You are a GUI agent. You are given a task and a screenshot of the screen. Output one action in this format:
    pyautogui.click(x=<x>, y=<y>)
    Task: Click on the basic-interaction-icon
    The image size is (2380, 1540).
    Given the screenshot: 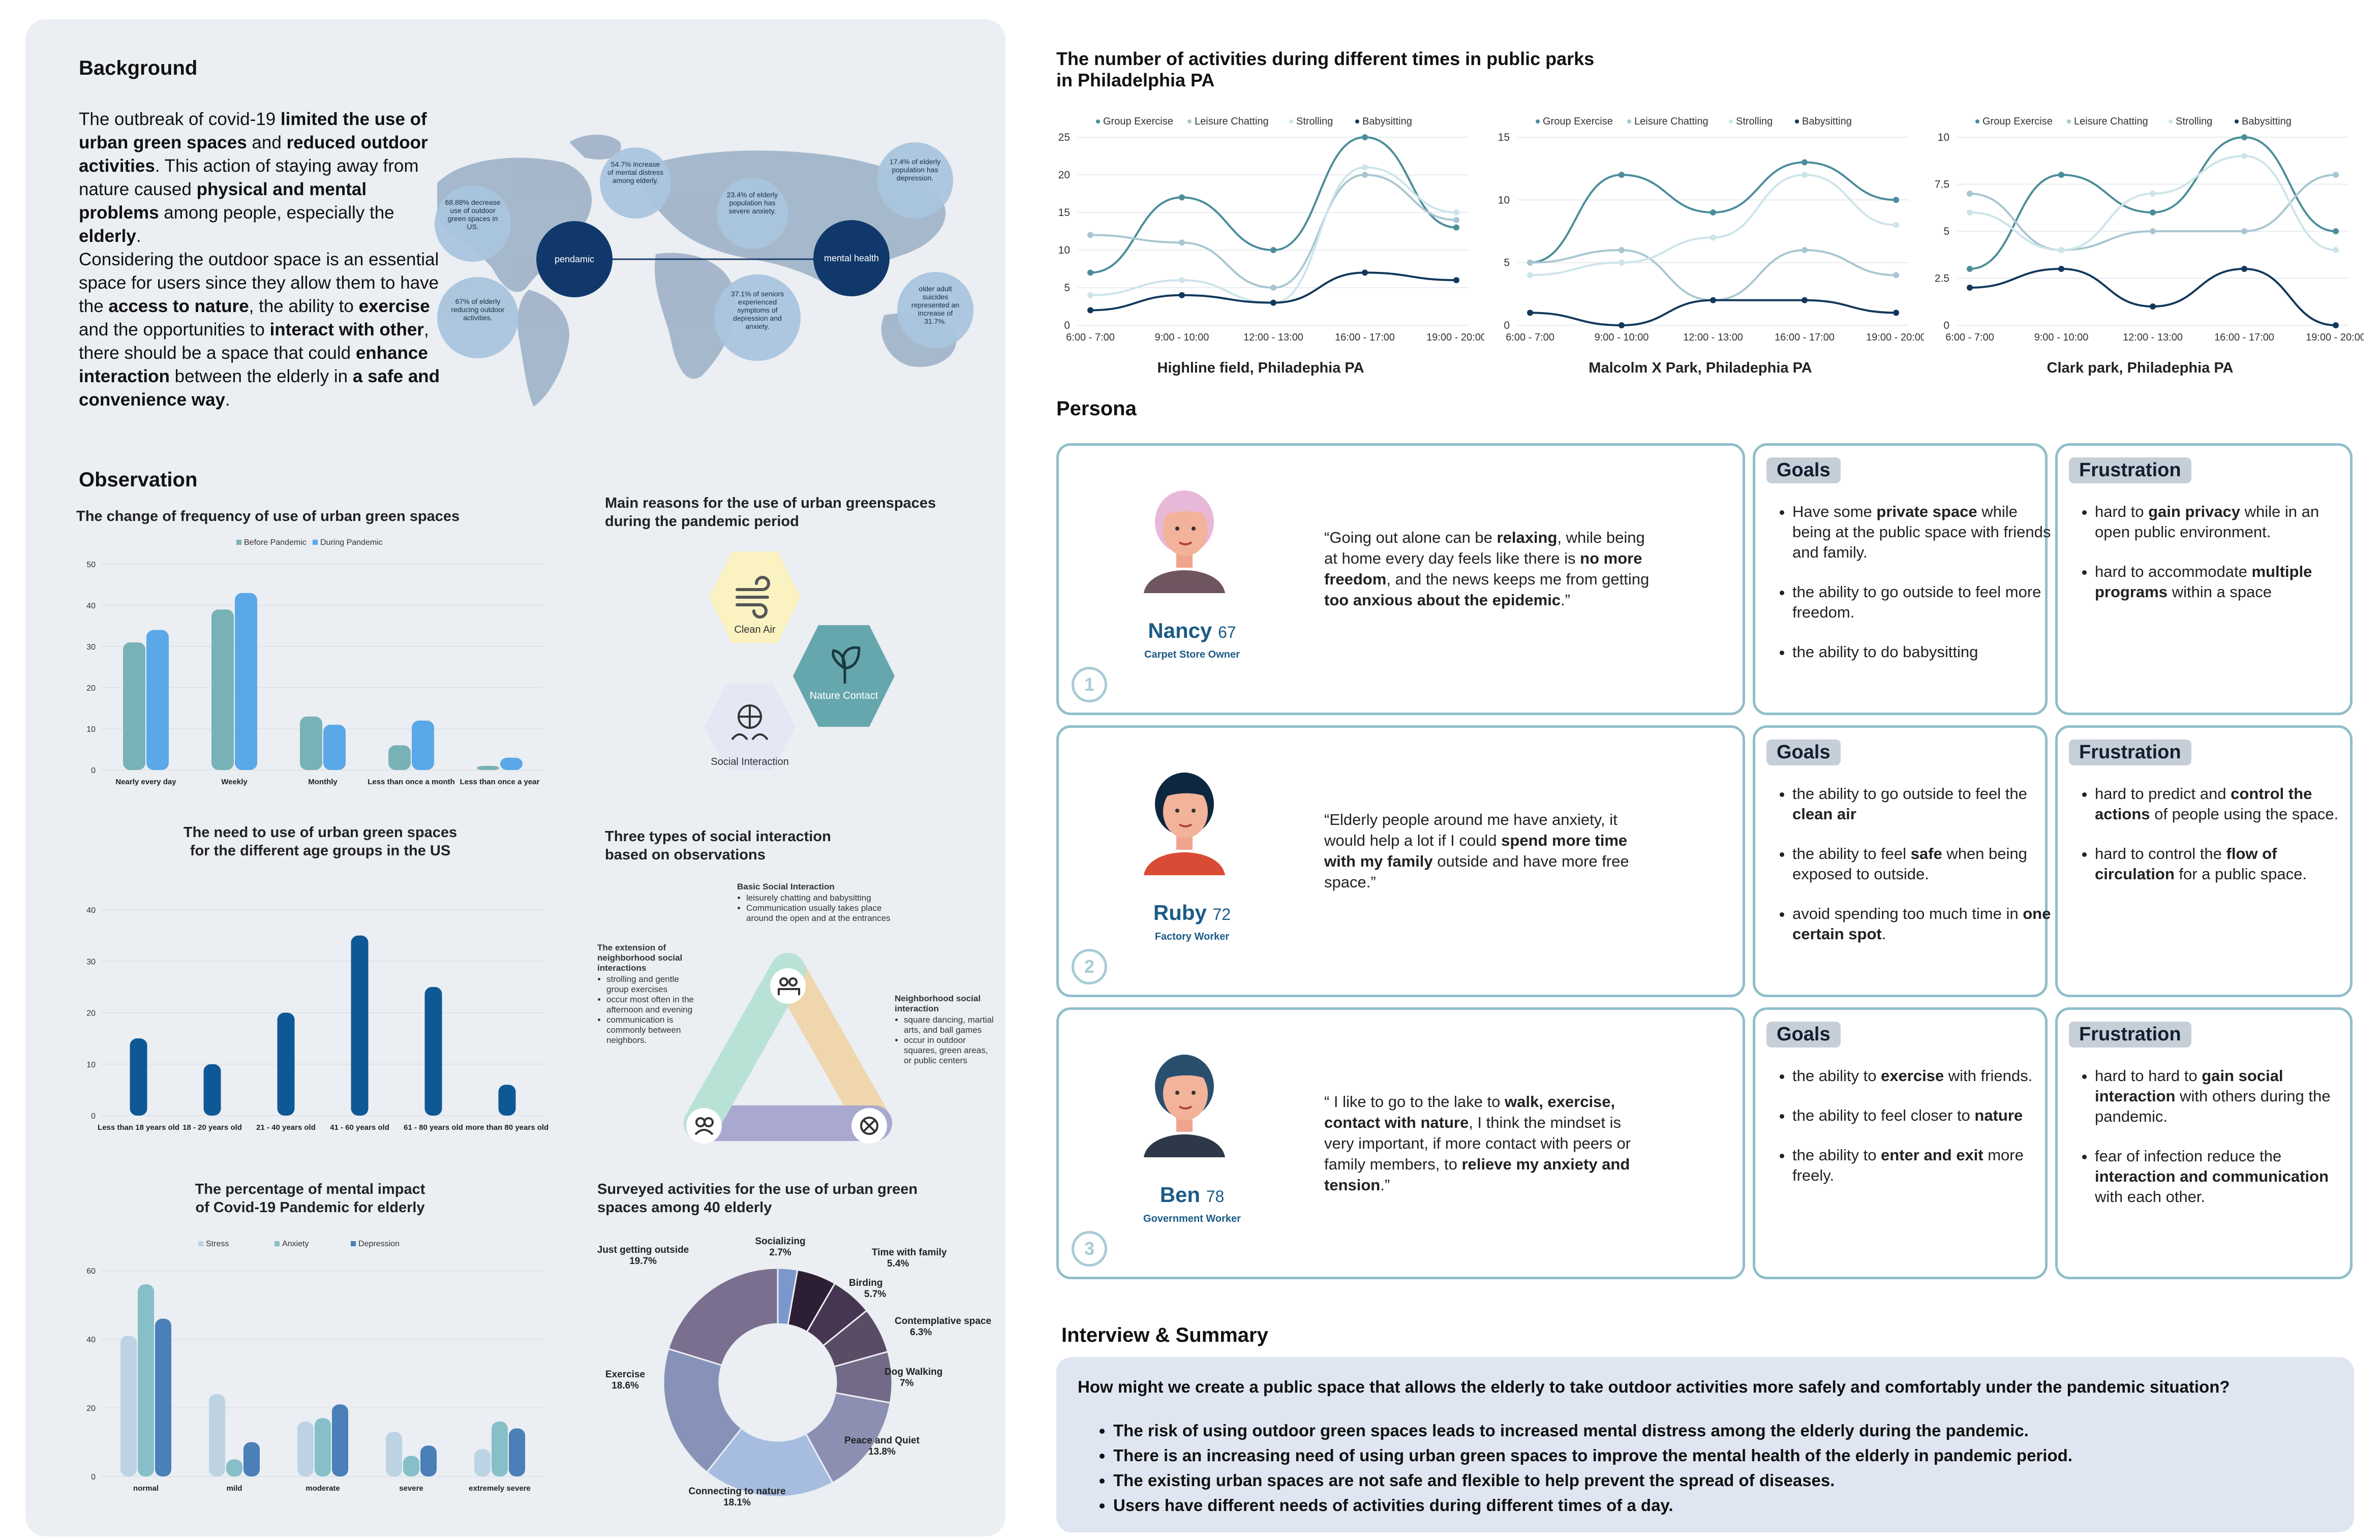 What is the action you would take?
    pyautogui.click(x=788, y=986)
    